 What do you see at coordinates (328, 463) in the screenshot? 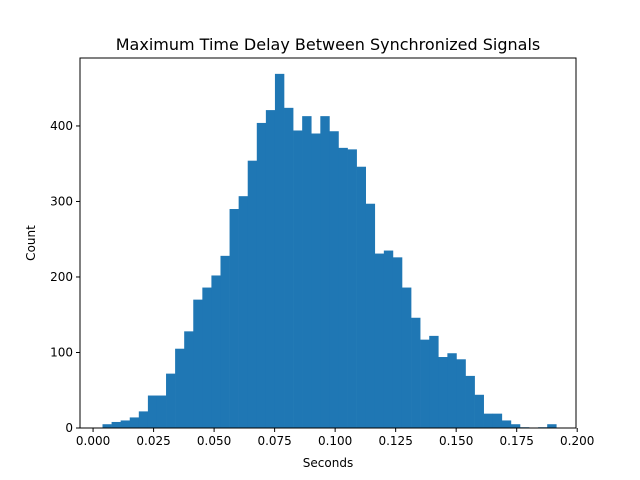
I see `x-axis-label: Seconds` at bounding box center [328, 463].